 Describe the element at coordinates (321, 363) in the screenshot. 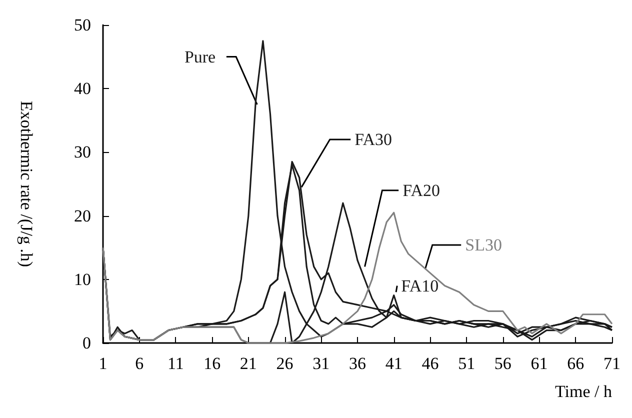

I see `x-tick-label: 31` at that location.